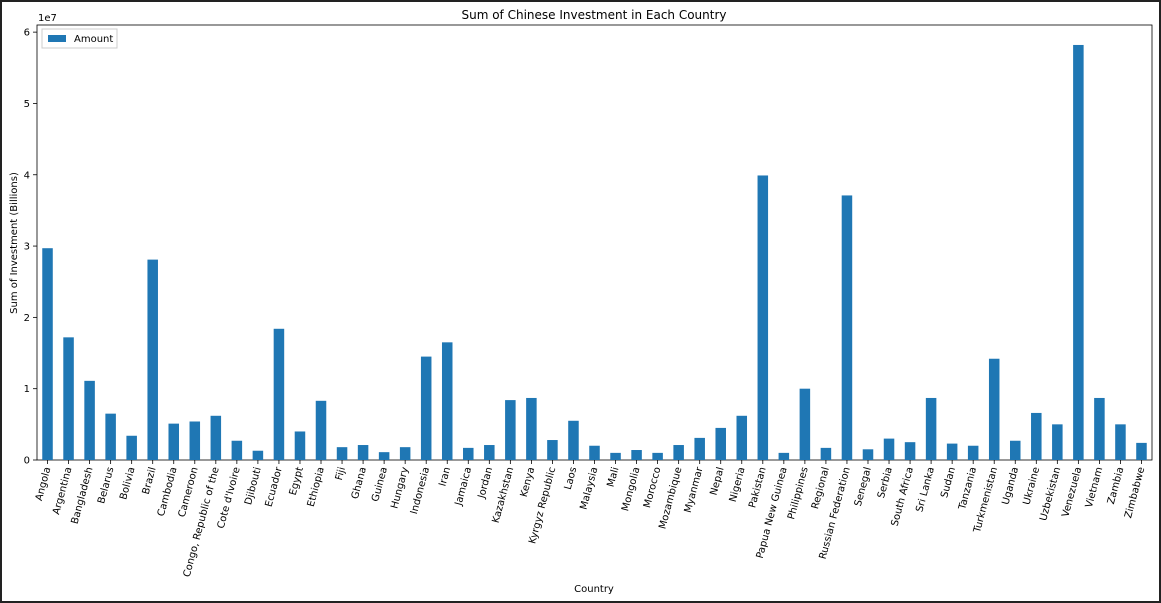  I want to click on x-tick-label: Bolivia, so click(127, 483).